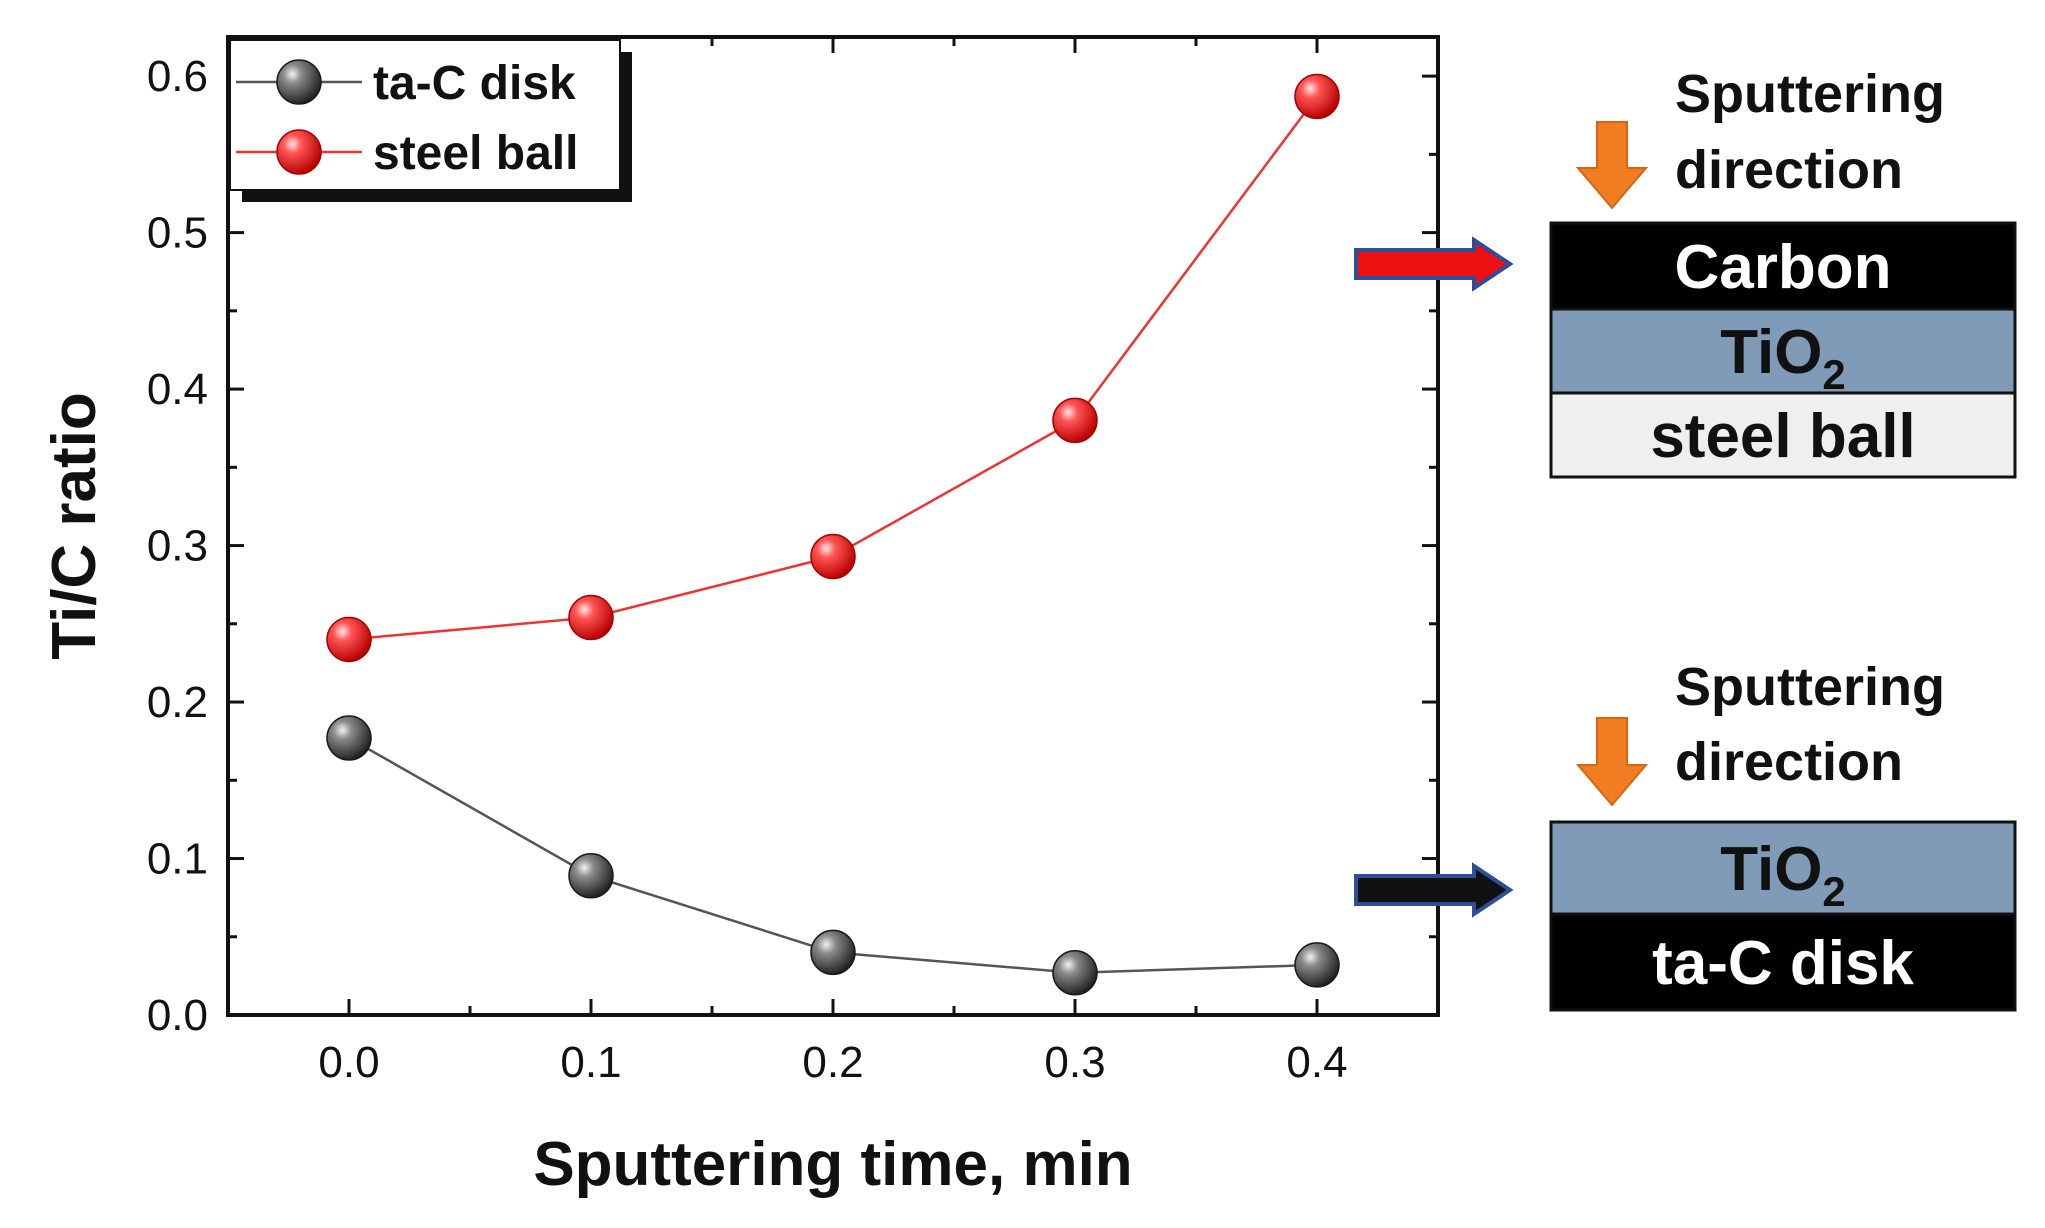 The width and height of the screenshot is (2045, 1228). What do you see at coordinates (177, 702) in the screenshot?
I see `y-tick-label: 0.2` at bounding box center [177, 702].